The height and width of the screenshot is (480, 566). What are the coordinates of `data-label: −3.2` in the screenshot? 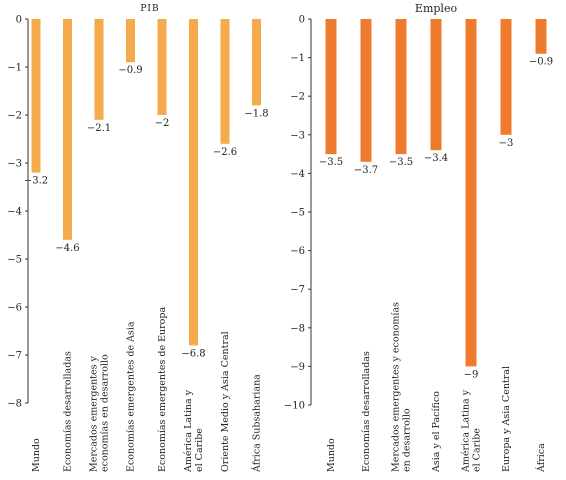 It's located at (36, 181).